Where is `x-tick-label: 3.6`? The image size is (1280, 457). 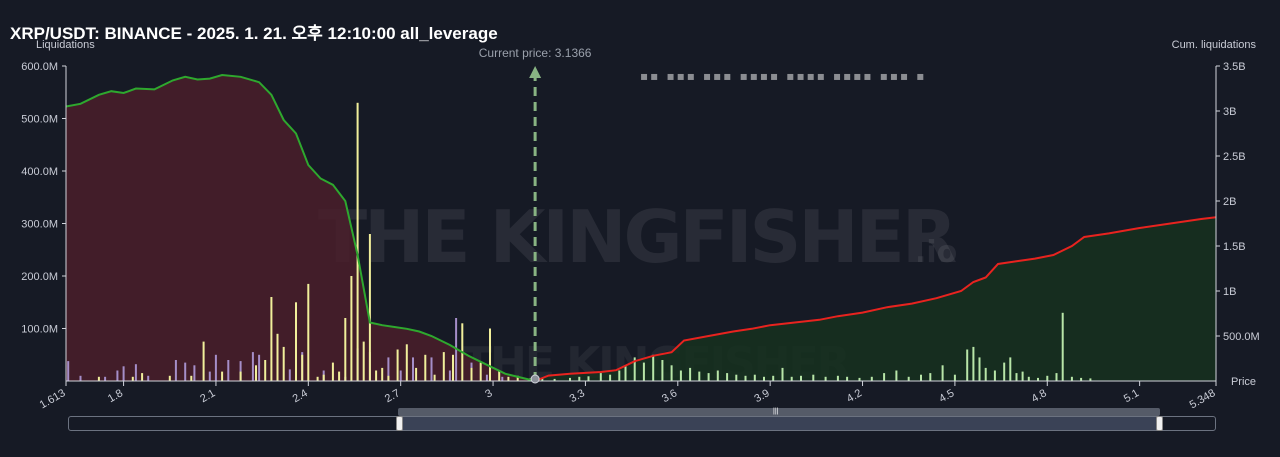 x-tick-label: 3.6 is located at coordinates (669, 396).